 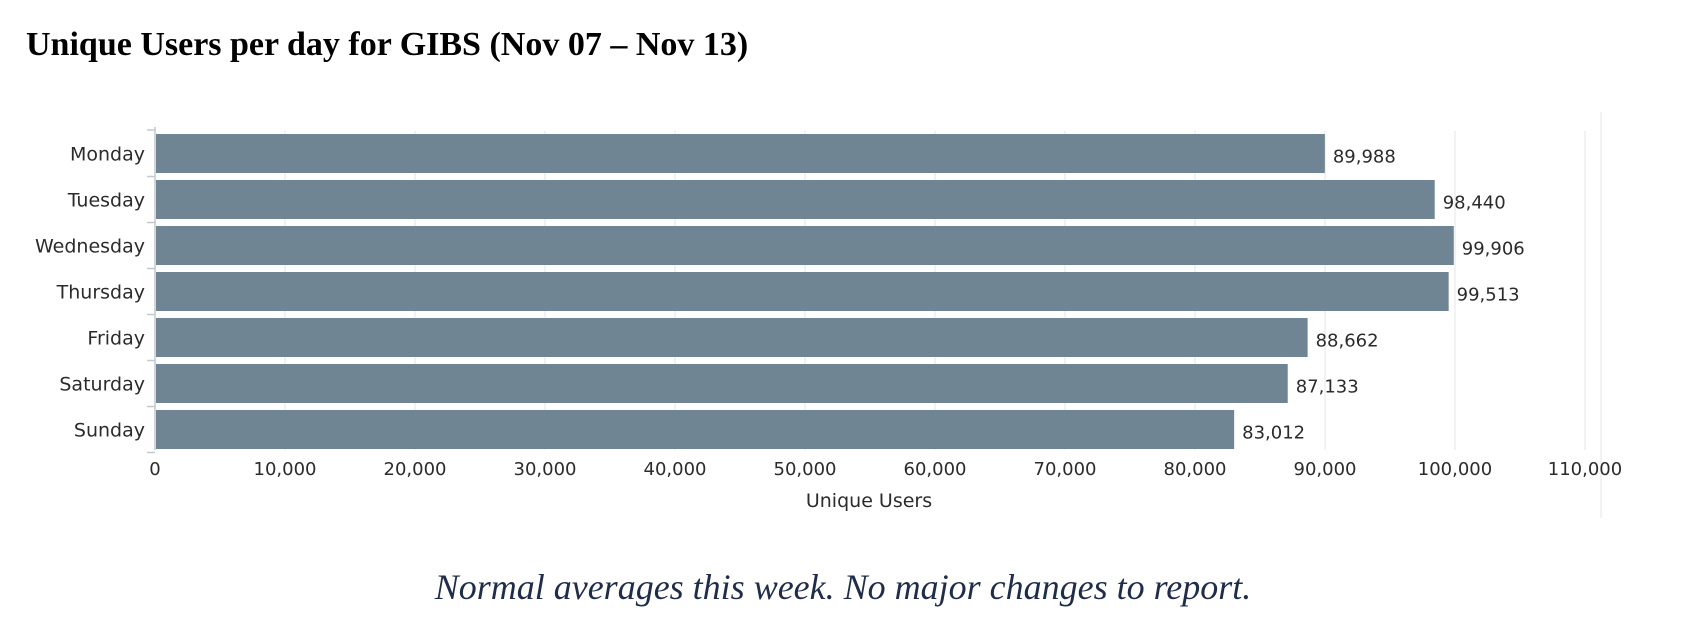 What do you see at coordinates (1455, 469) in the screenshot?
I see `x-tick-label: 100,000` at bounding box center [1455, 469].